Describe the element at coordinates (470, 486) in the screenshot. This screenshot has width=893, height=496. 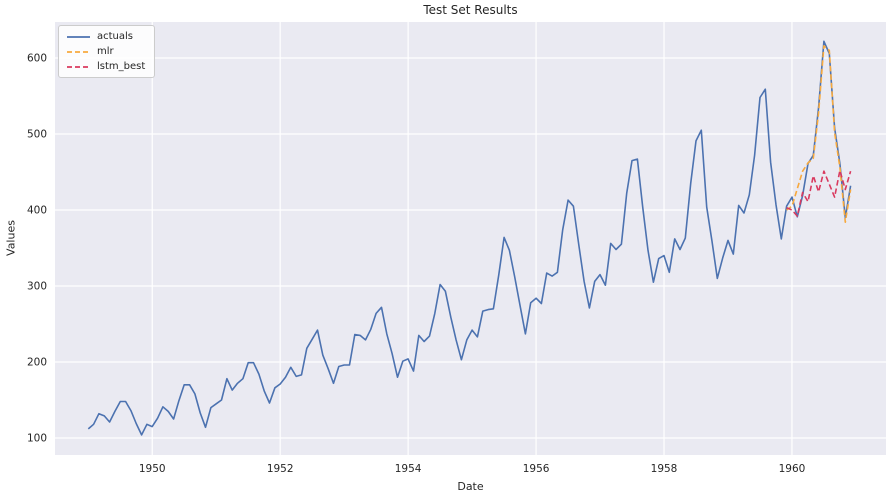
I see `x-axis-label: Date` at that location.